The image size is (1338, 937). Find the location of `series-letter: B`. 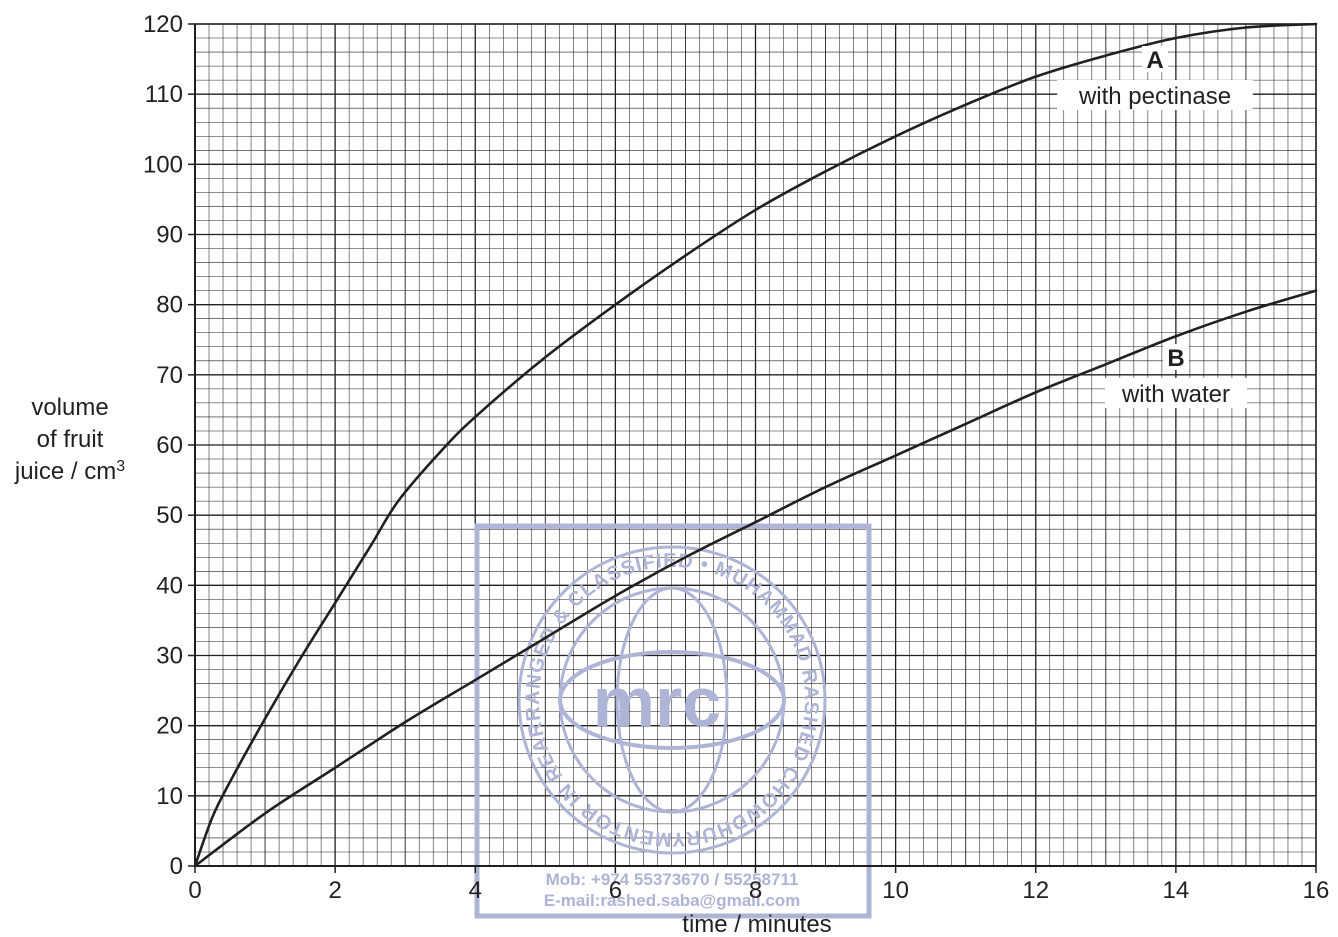

series-letter: B is located at coordinates (1175, 358).